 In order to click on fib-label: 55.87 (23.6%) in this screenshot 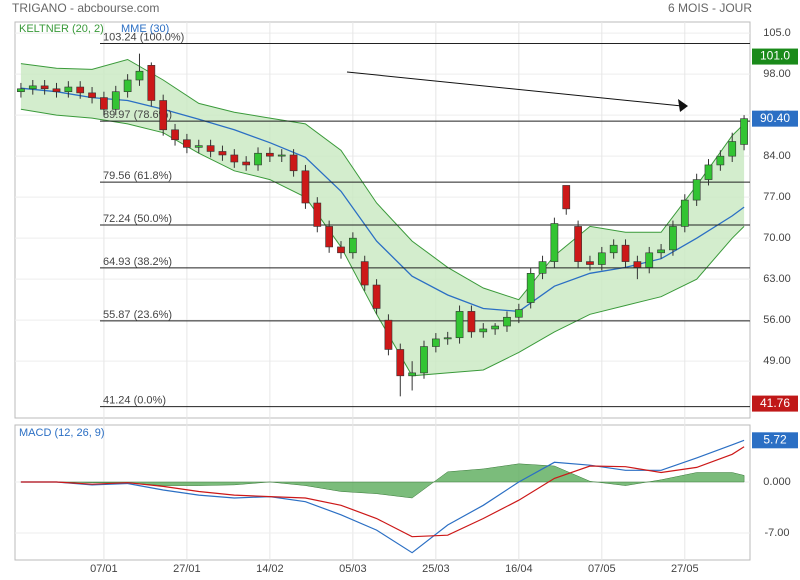, I will do `click(137, 315)`.